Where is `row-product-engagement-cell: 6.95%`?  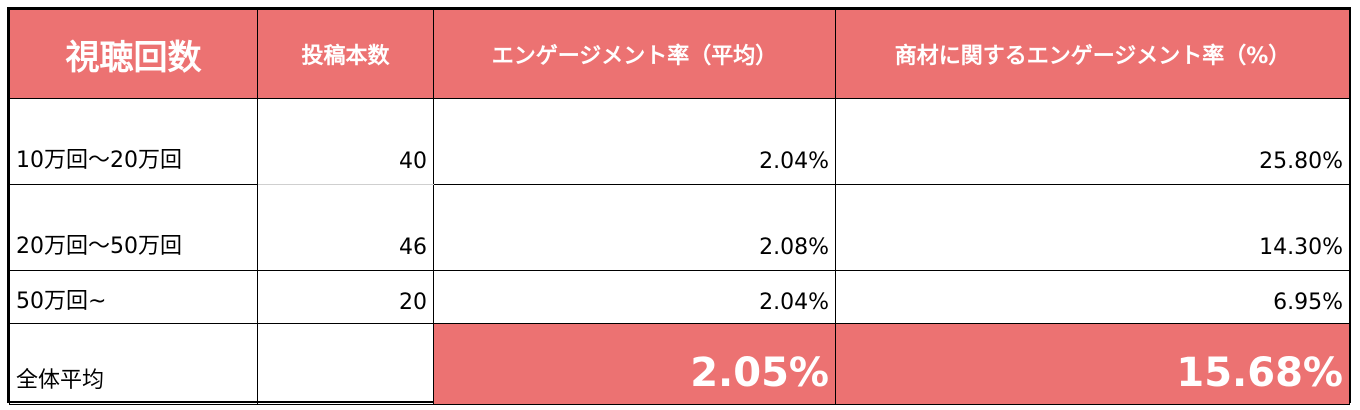 row-product-engagement-cell: 6.95% is located at coordinates (1092, 297).